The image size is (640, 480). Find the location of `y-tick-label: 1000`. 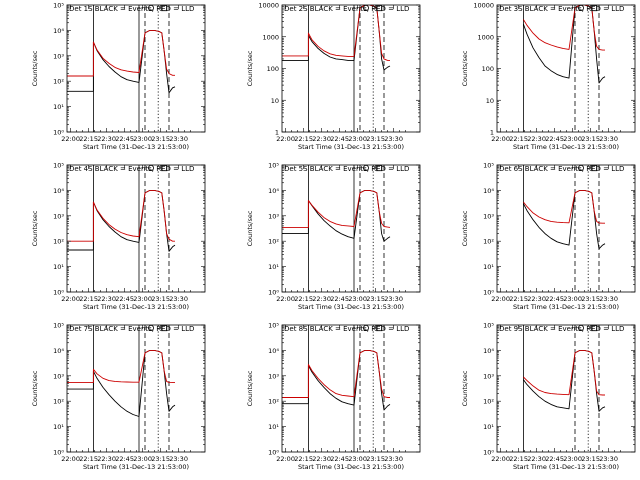

y-tick-label: 1000 is located at coordinates (485, 37).